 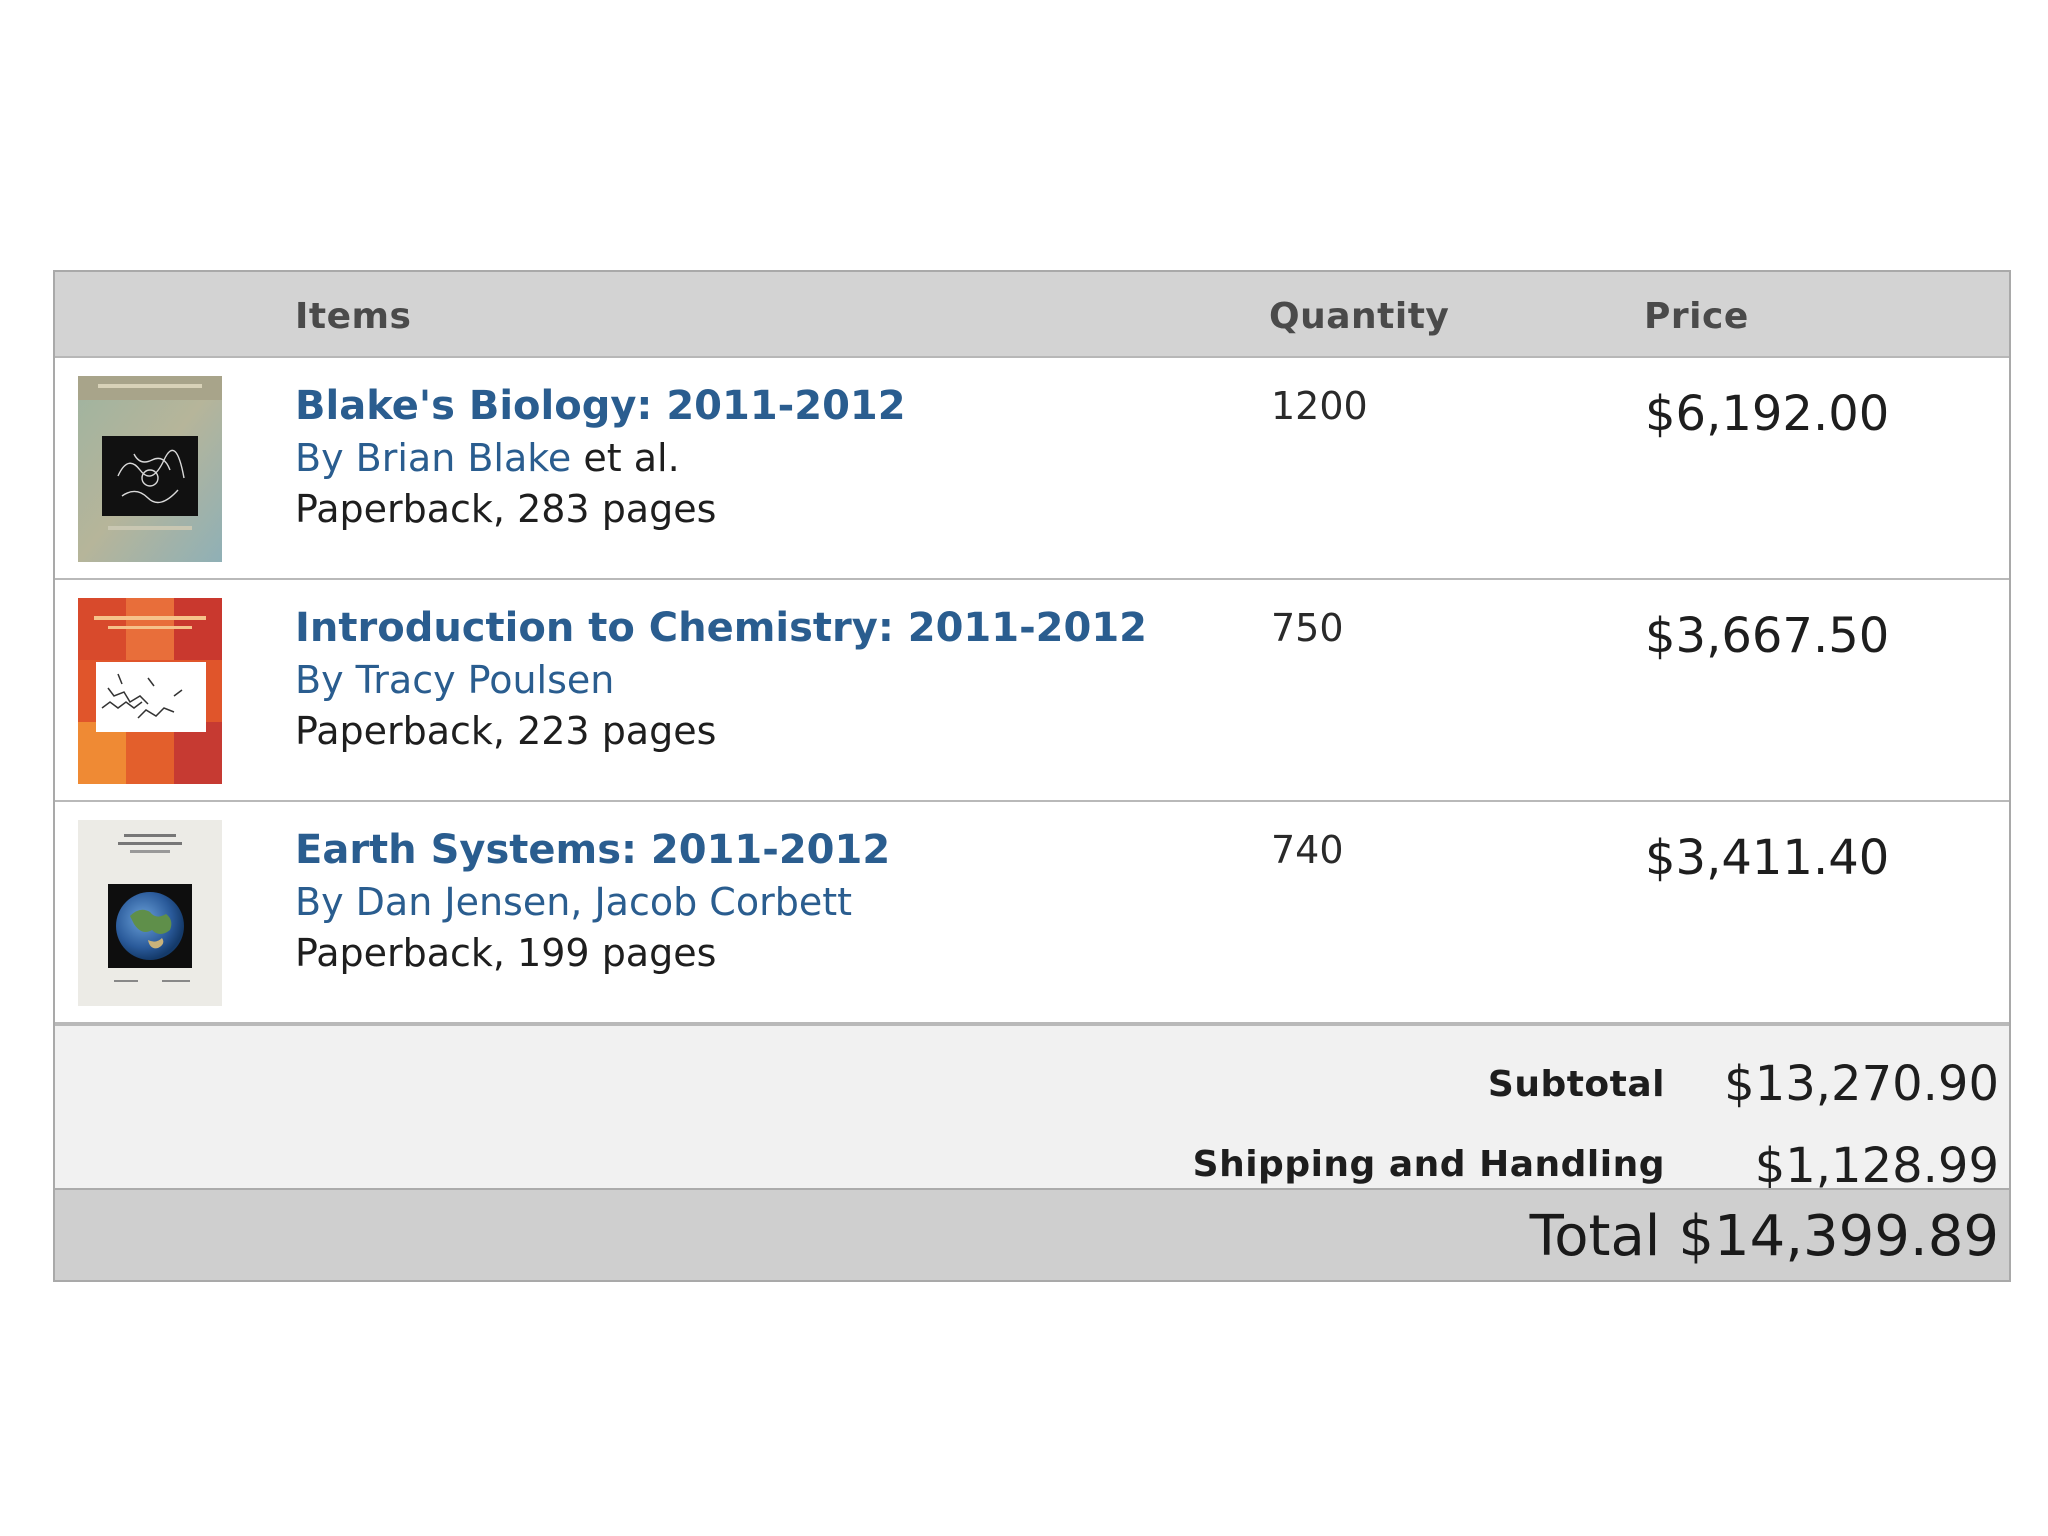 I want to click on item-format: Paperback, 199 pages, so click(x=506, y=953).